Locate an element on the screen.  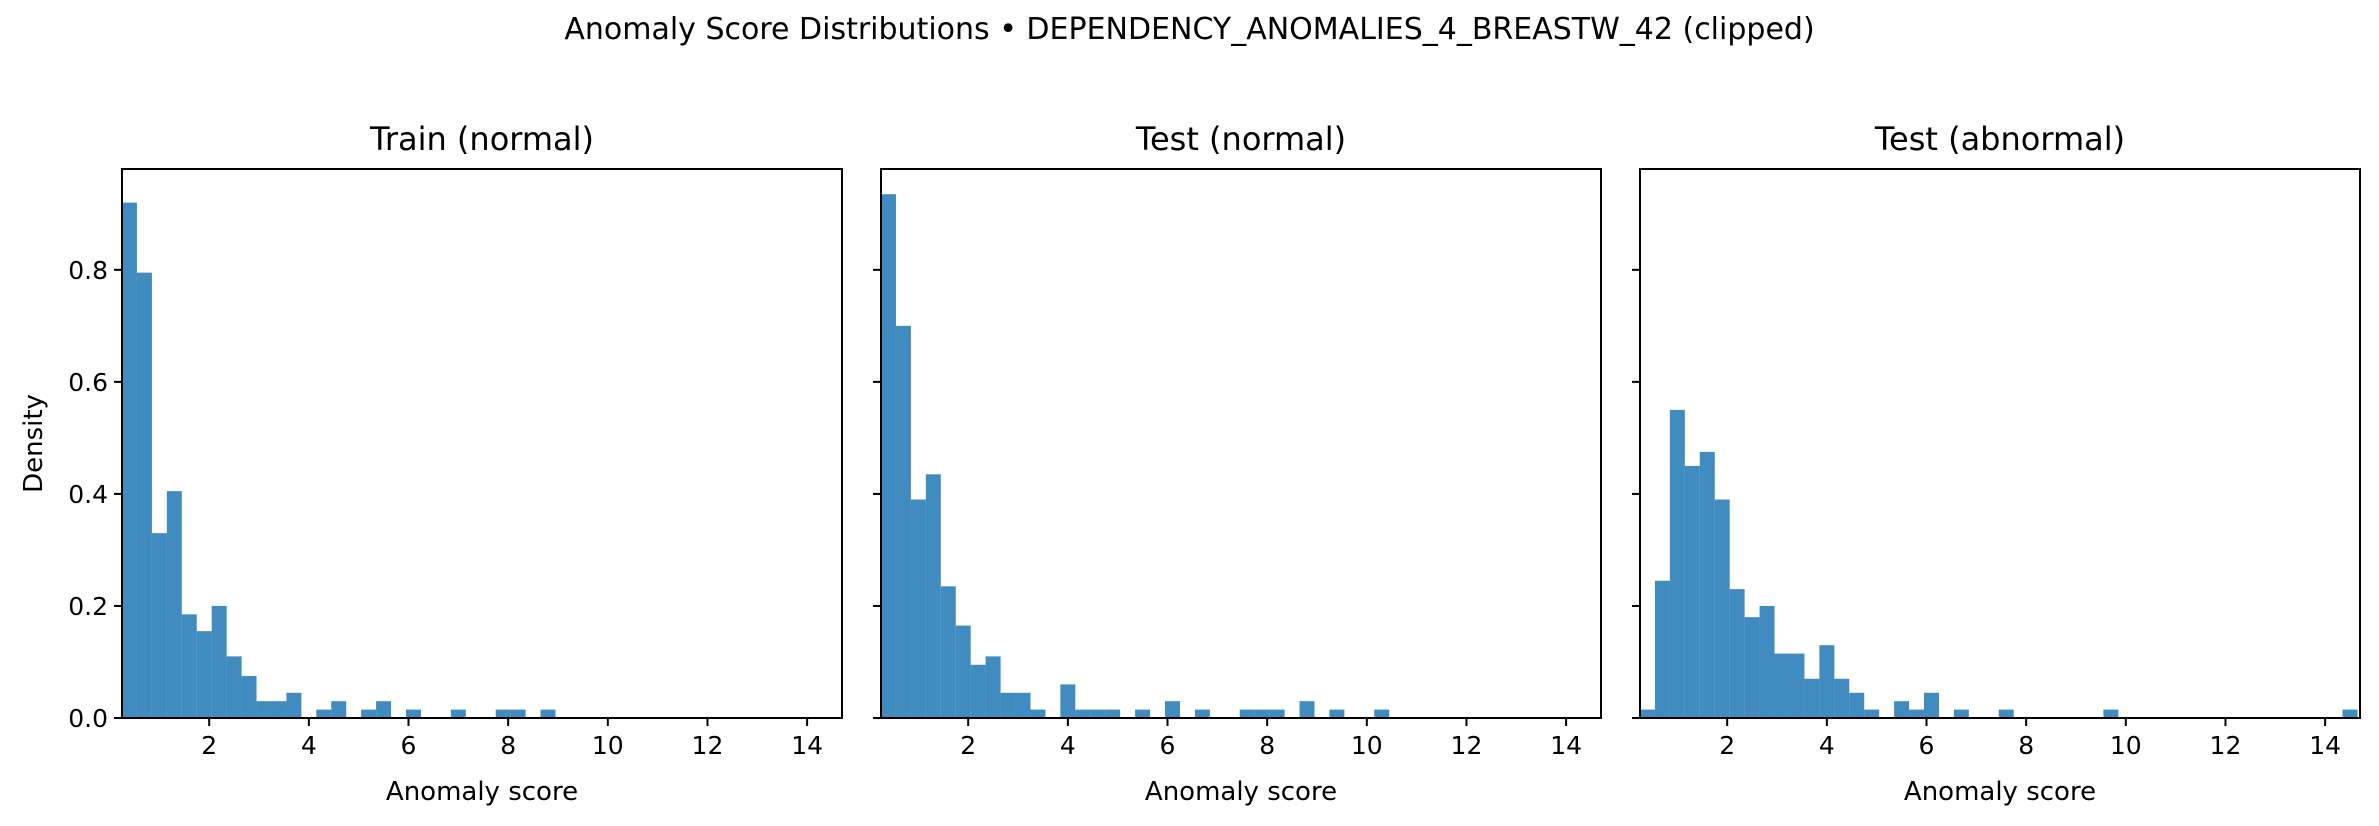
y-tick-label: 0.0 is located at coordinates (88, 718).